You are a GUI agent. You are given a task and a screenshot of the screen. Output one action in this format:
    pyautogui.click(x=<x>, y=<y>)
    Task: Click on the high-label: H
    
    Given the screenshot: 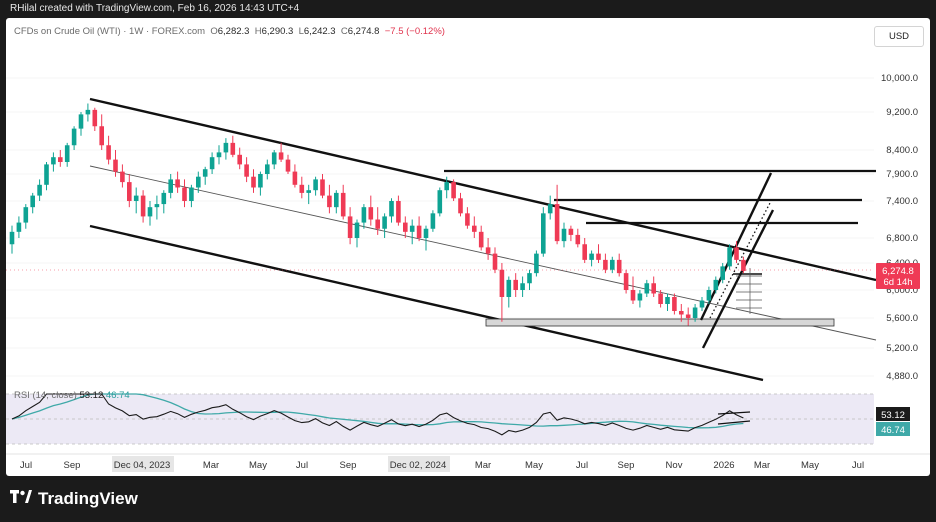 What is the action you would take?
    pyautogui.click(x=258, y=31)
    